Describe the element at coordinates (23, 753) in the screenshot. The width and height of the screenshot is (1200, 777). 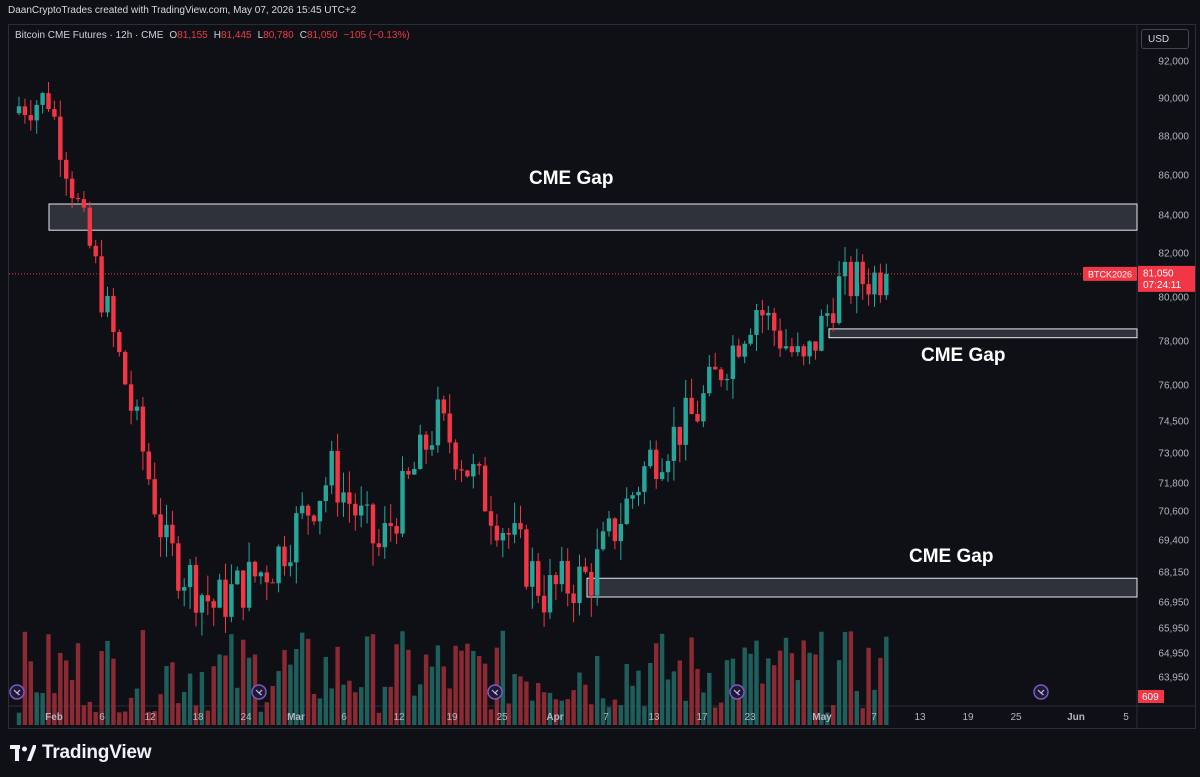
I see `tradingview-logo-icon` at that location.